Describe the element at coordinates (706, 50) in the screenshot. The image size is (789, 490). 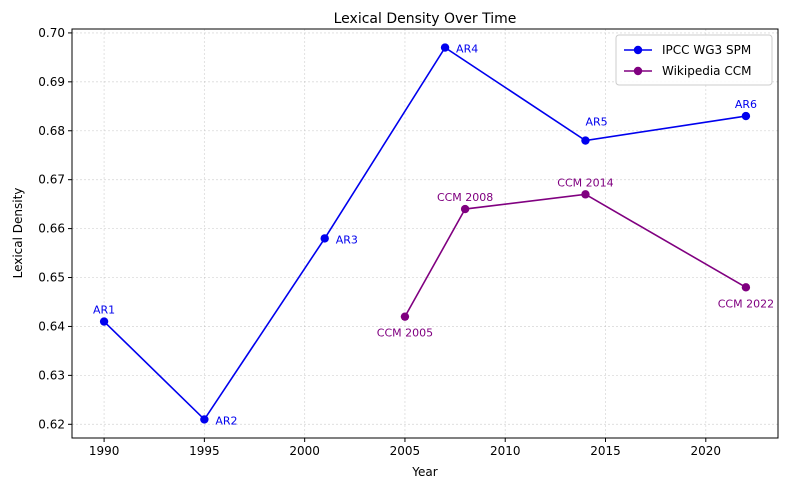
I see `legend-label: IPCC WG3 SPM` at that location.